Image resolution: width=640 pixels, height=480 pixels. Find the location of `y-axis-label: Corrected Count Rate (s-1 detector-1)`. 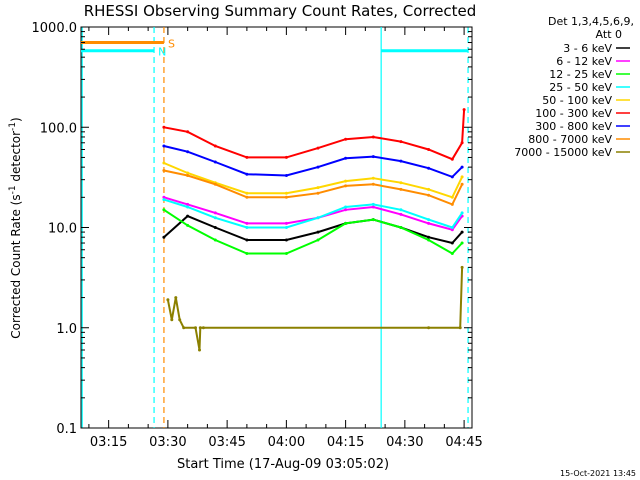

y-axis-label: Corrected Count Rate (s-1 detector-1) is located at coordinates (15, 227).